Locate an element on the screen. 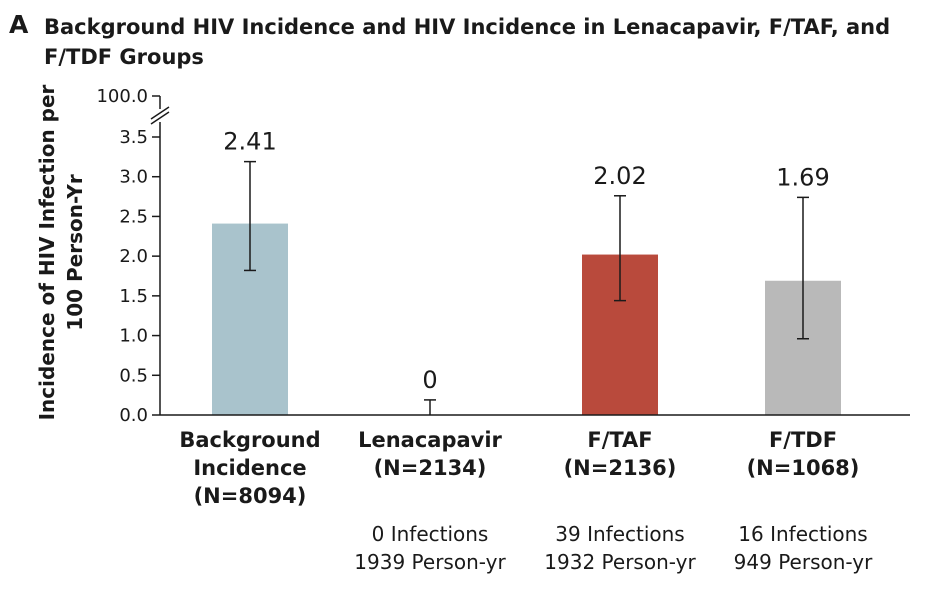 The height and width of the screenshot is (600, 936). category-label: F/TDF is located at coordinates (803, 440).